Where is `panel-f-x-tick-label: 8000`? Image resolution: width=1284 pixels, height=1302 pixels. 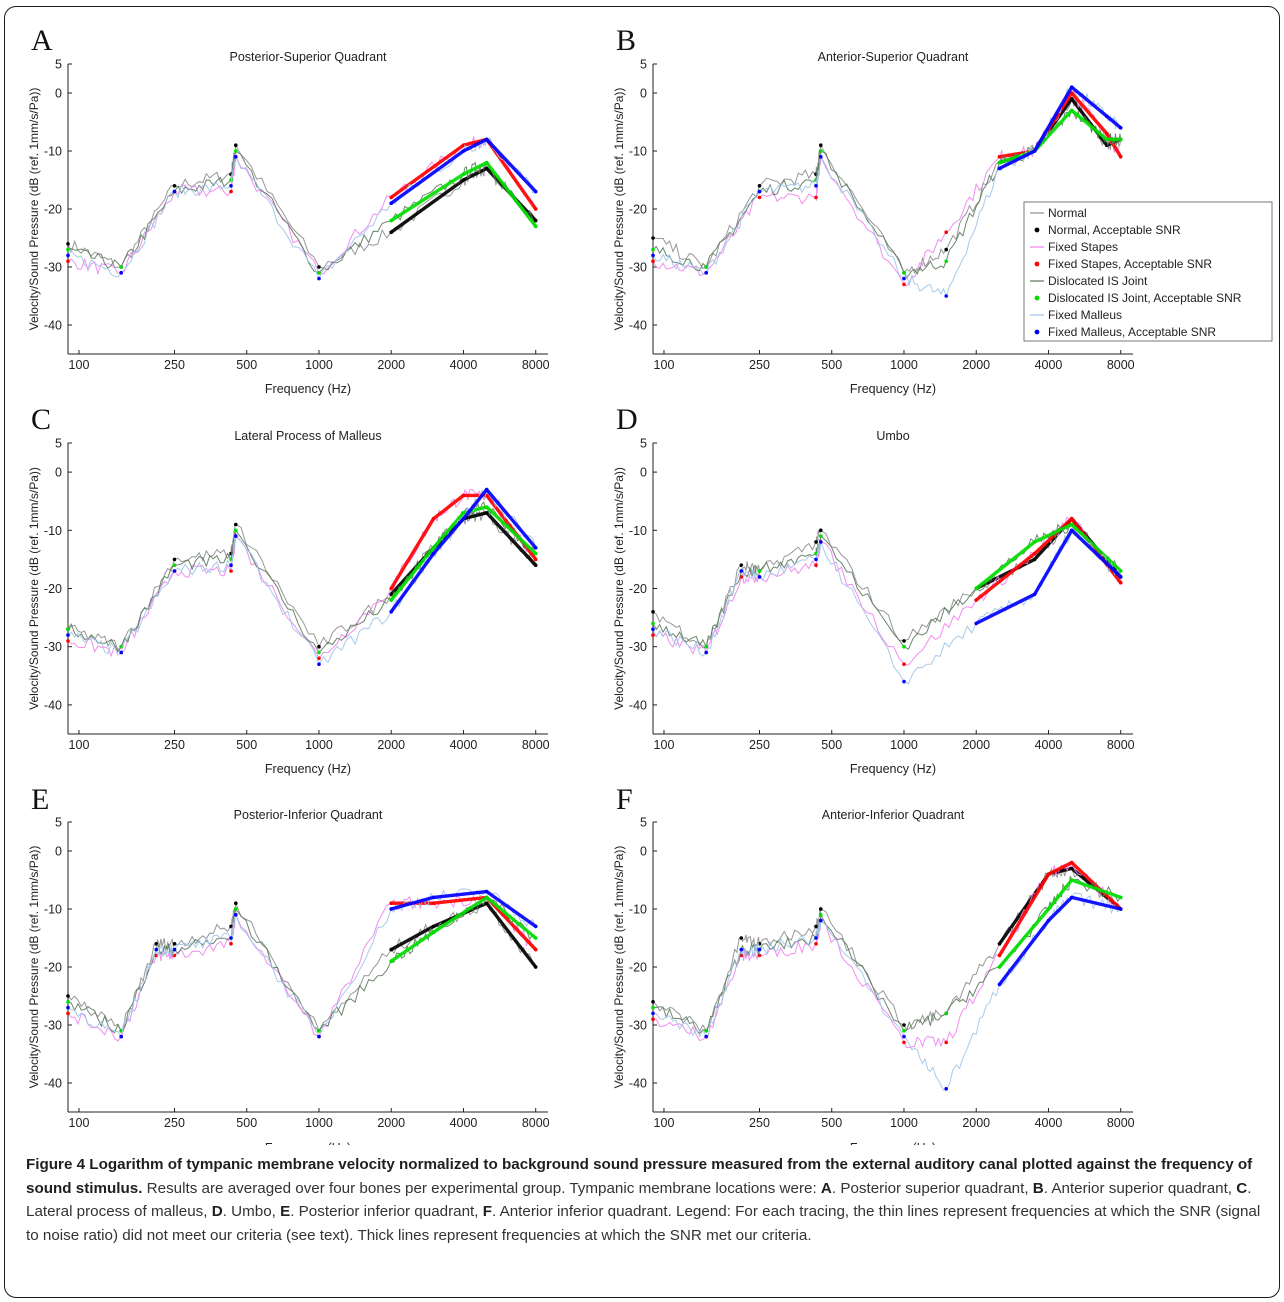 panel-f-x-tick-label: 8000 is located at coordinates (1121, 1123).